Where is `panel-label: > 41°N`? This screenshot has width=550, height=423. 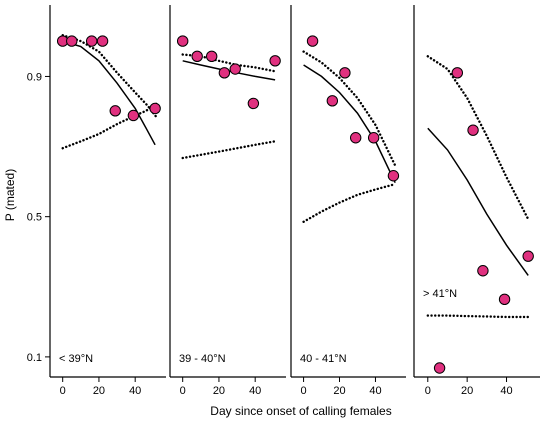
panel-label: > 41°N is located at coordinates (440, 294).